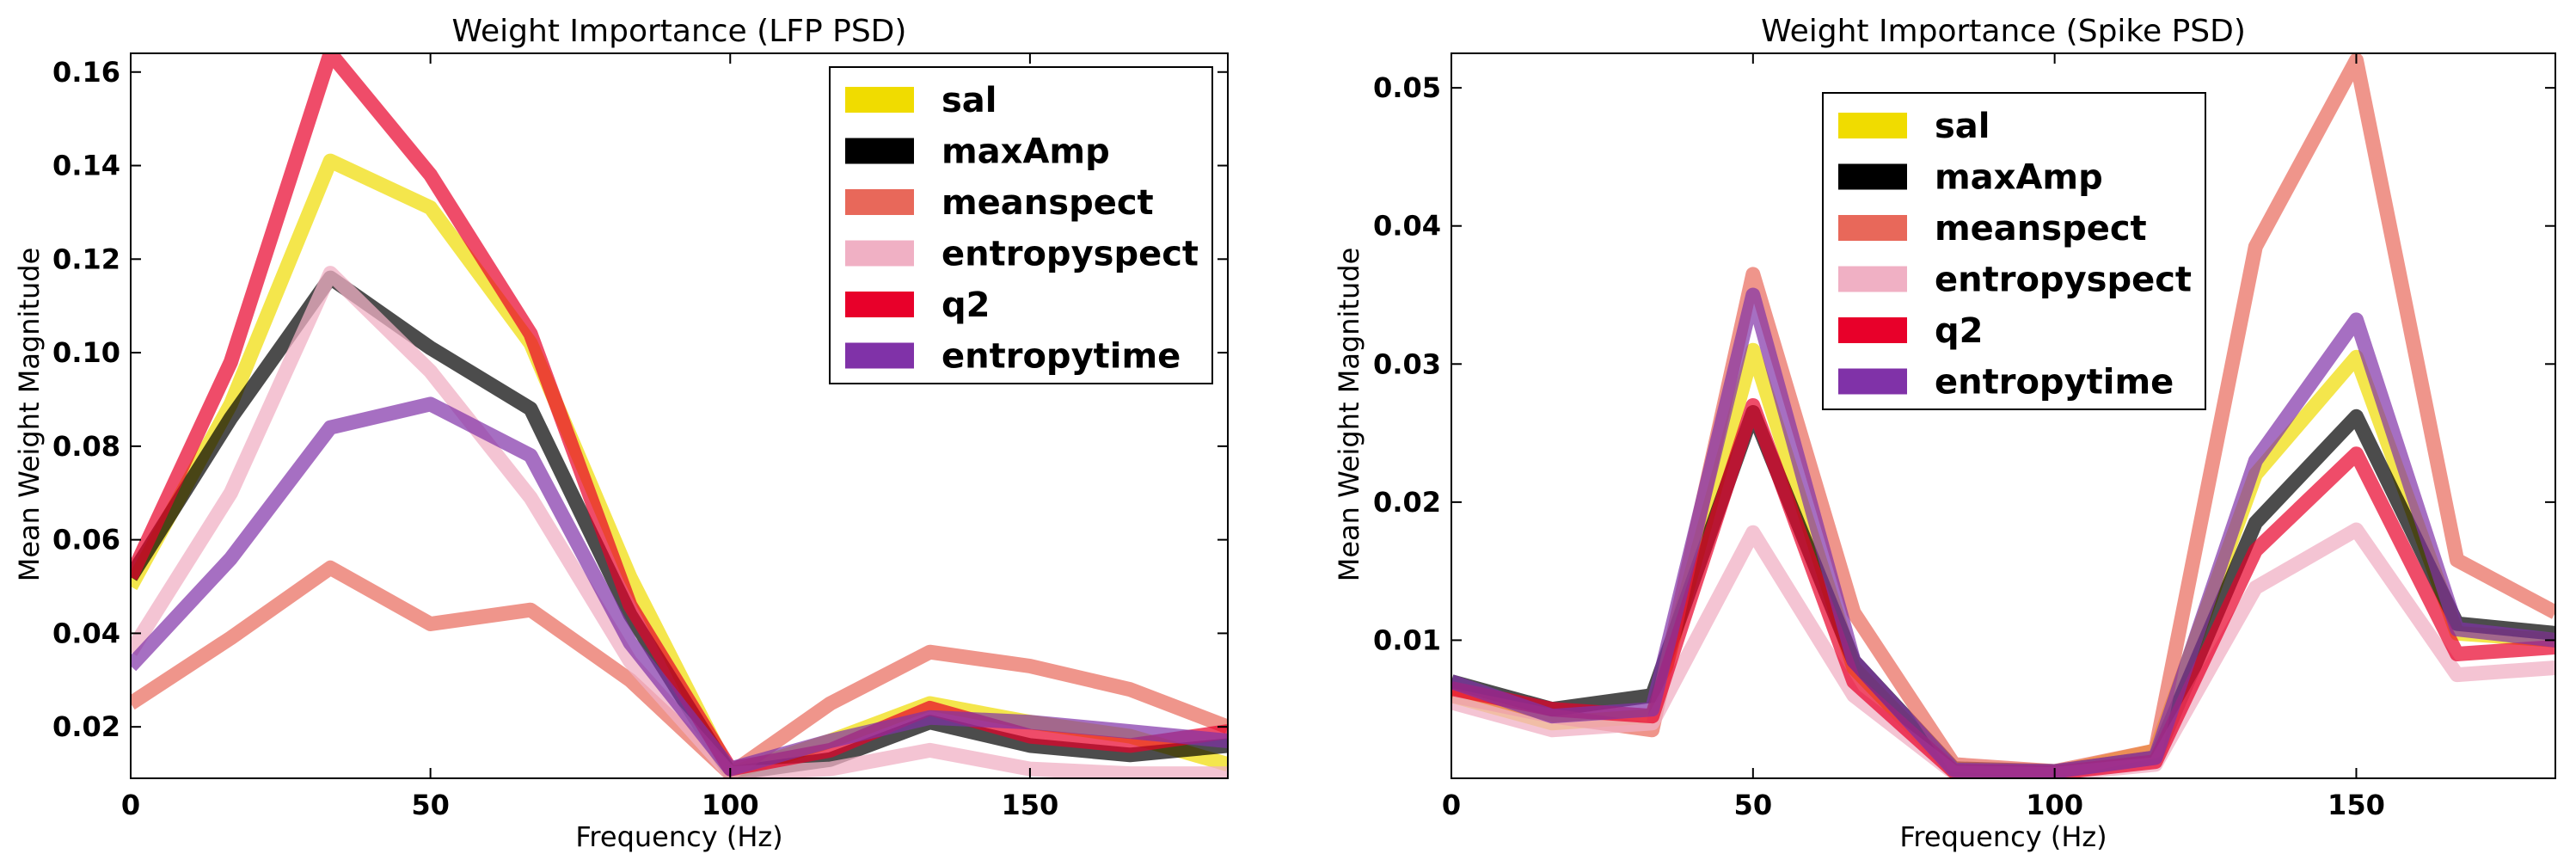 This screenshot has width=2576, height=860. Describe the element at coordinates (86, 72) in the screenshot. I see `y-tick-label: 0.16` at that location.